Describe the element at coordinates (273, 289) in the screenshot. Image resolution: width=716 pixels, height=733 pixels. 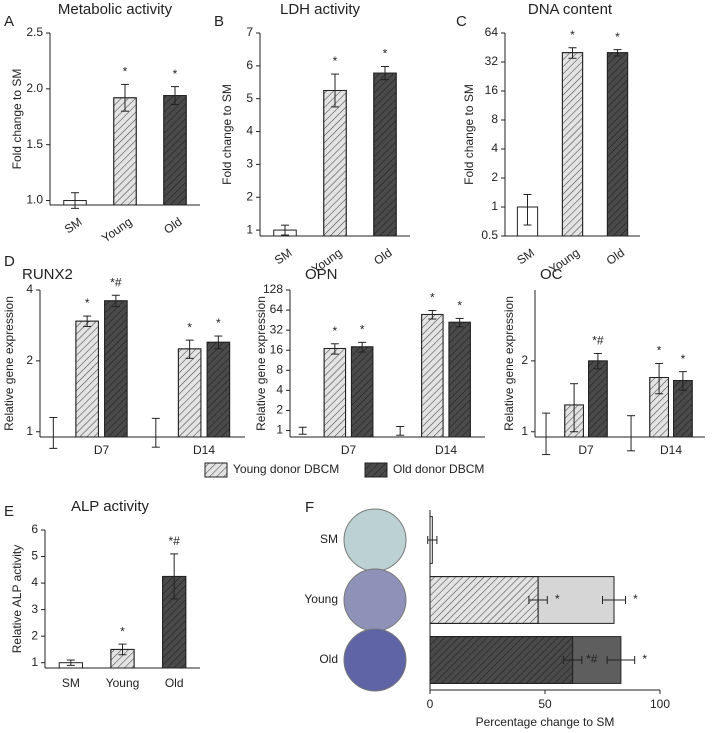
I see `y-tick-label: 128` at that location.